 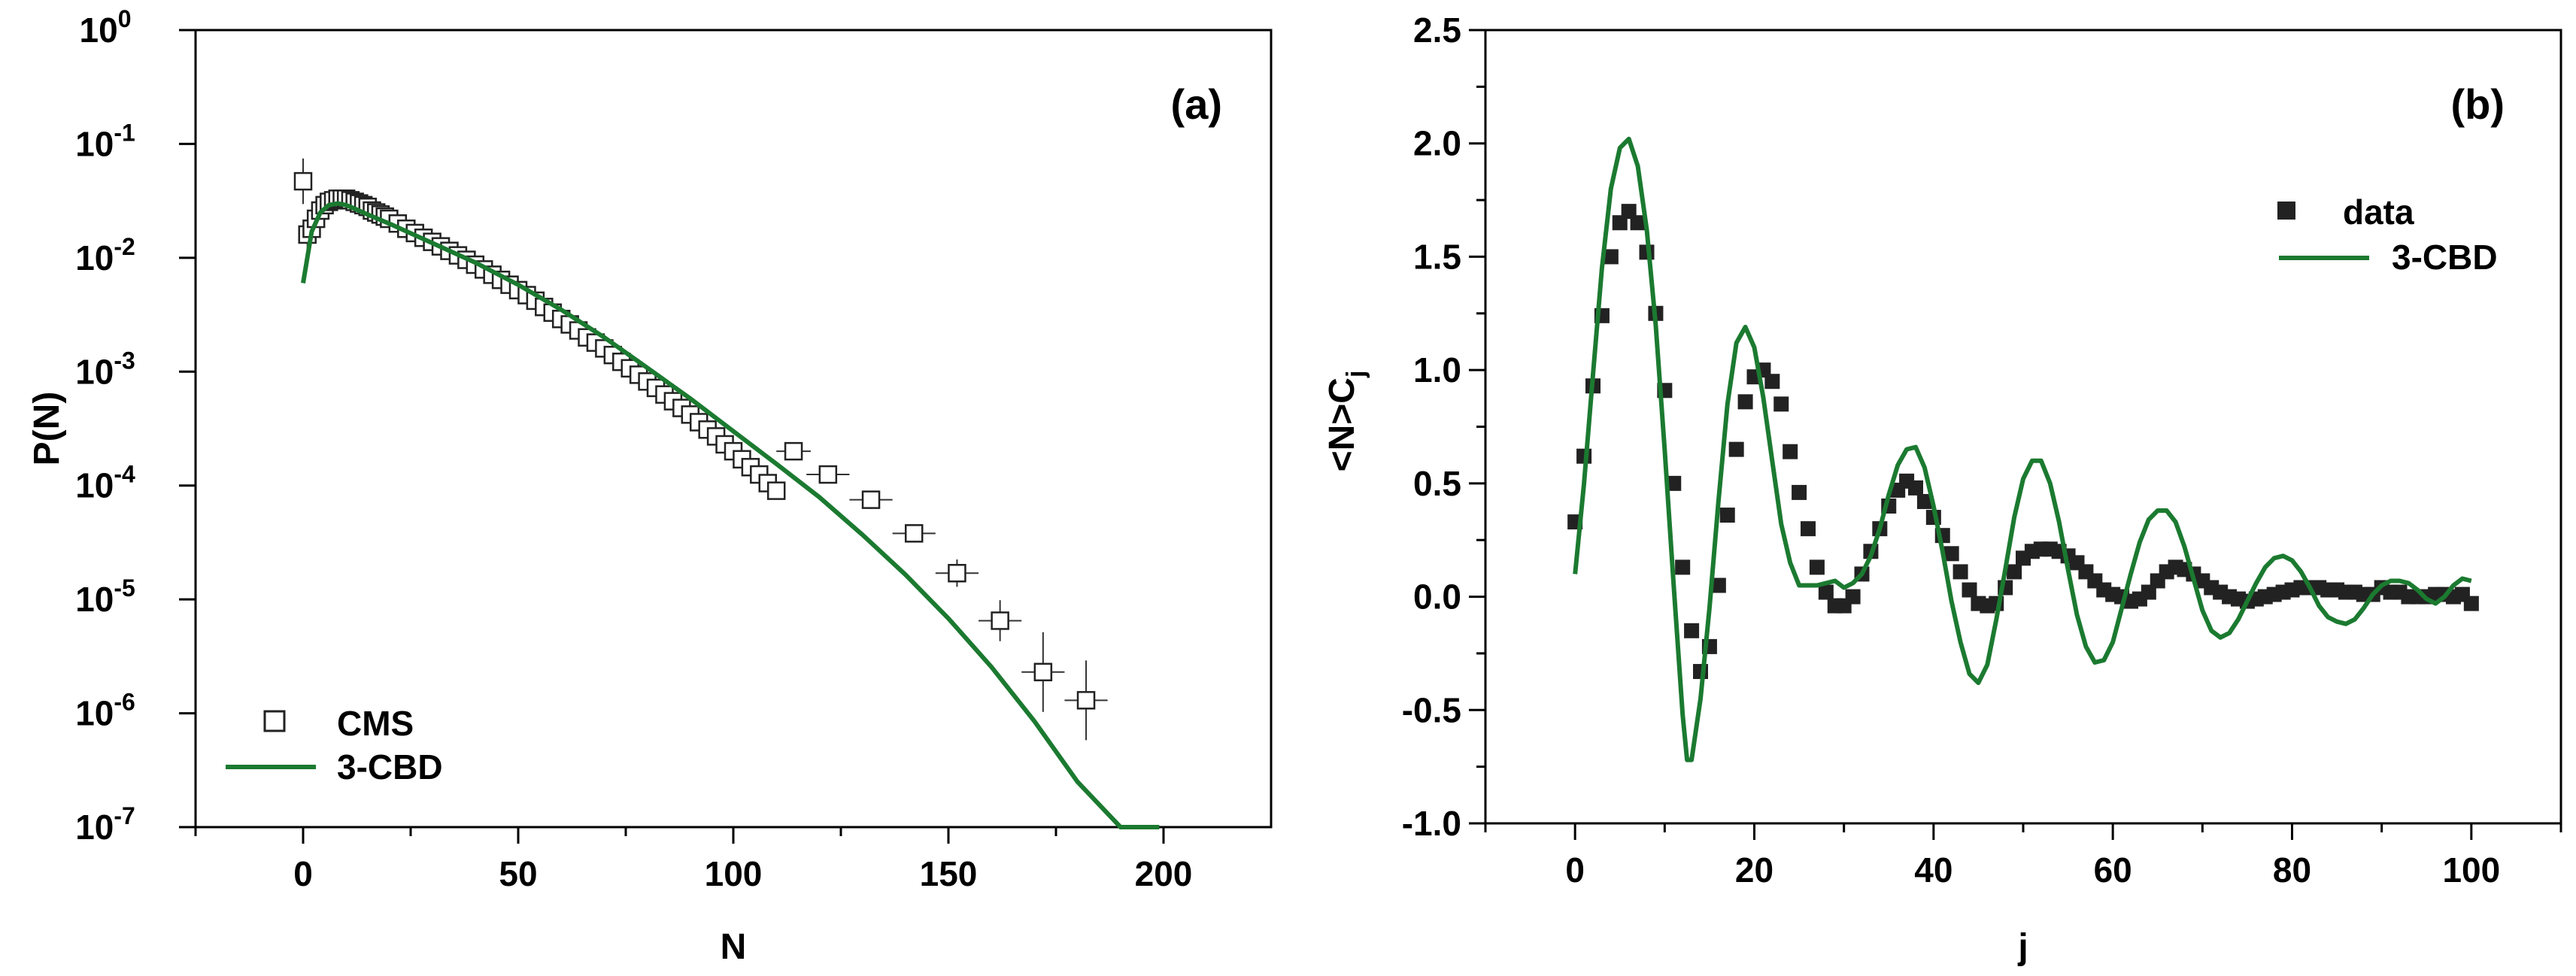 What do you see at coordinates (734, 873) in the screenshot?
I see `panel-a-x-tick-label: 100` at bounding box center [734, 873].